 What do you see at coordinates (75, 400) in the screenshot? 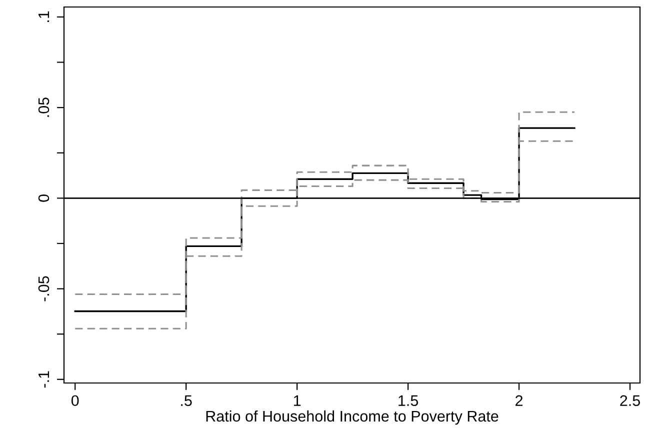
I see `x-tick-label: 0` at bounding box center [75, 400].